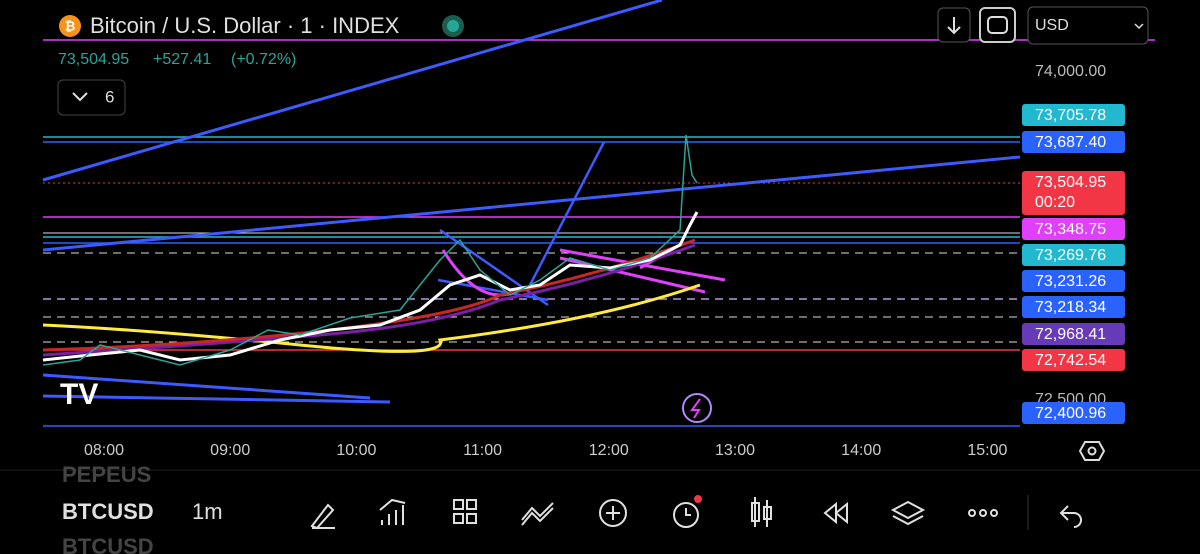  What do you see at coordinates (91, 97) in the screenshot?
I see `indicators-button` at bounding box center [91, 97].